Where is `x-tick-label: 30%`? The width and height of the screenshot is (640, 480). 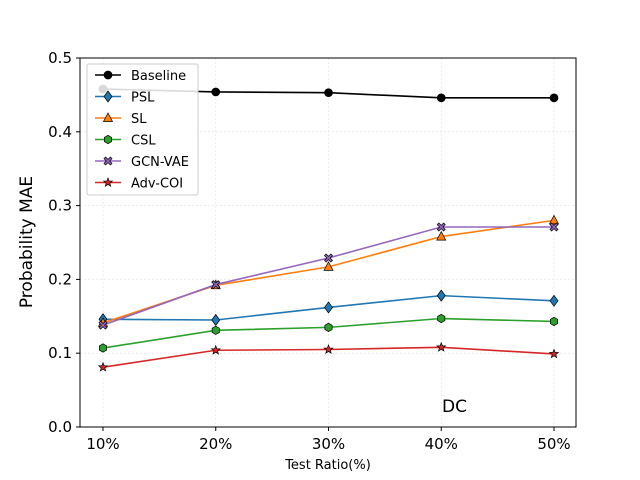
x-tick-label: 30% is located at coordinates (328, 444).